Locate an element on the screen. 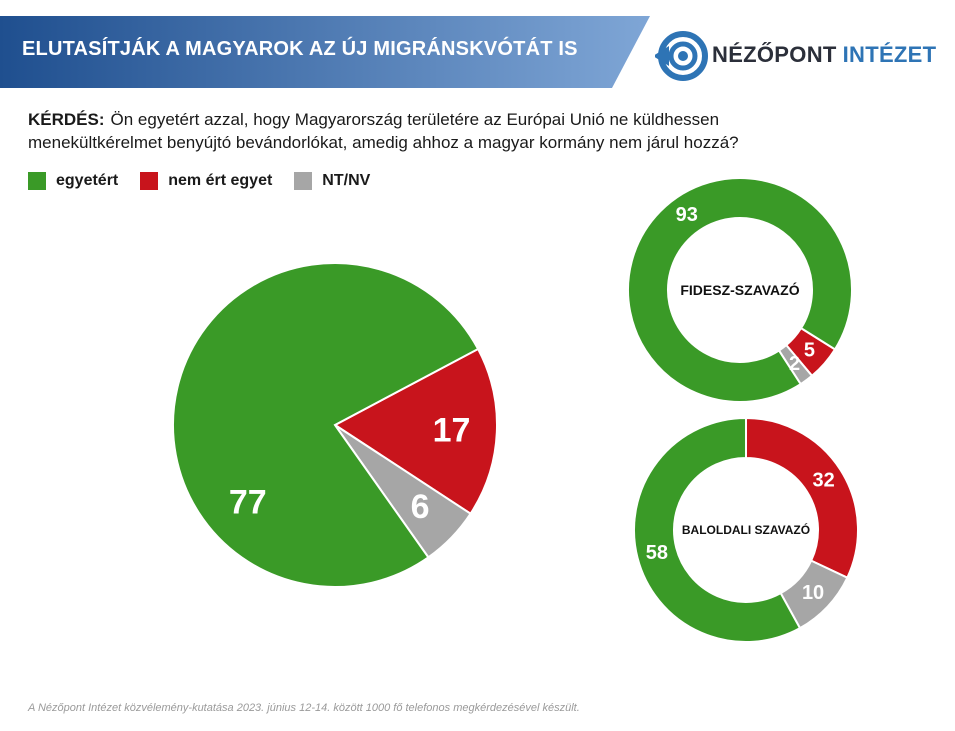 This screenshot has height=731, width=955. main-value-label-disagree: 17 is located at coordinates (452, 430).